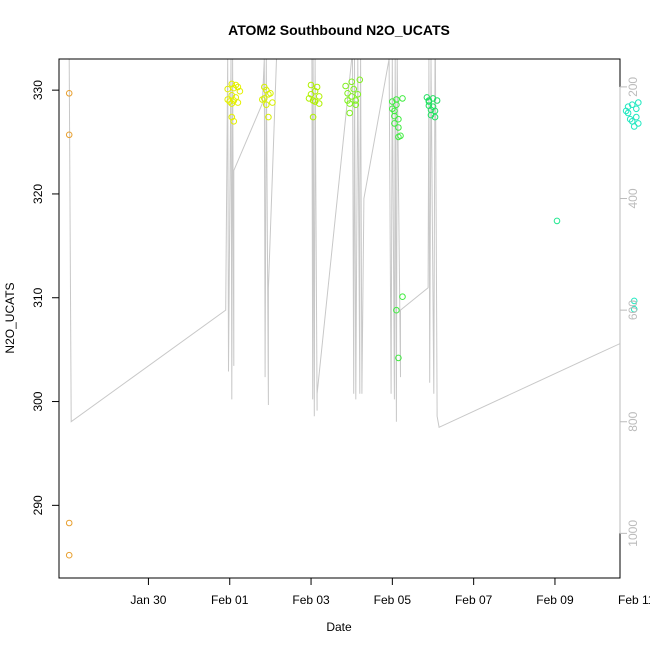  Describe the element at coordinates (38, 505) in the screenshot. I see `y-tick-label: 290` at that location.